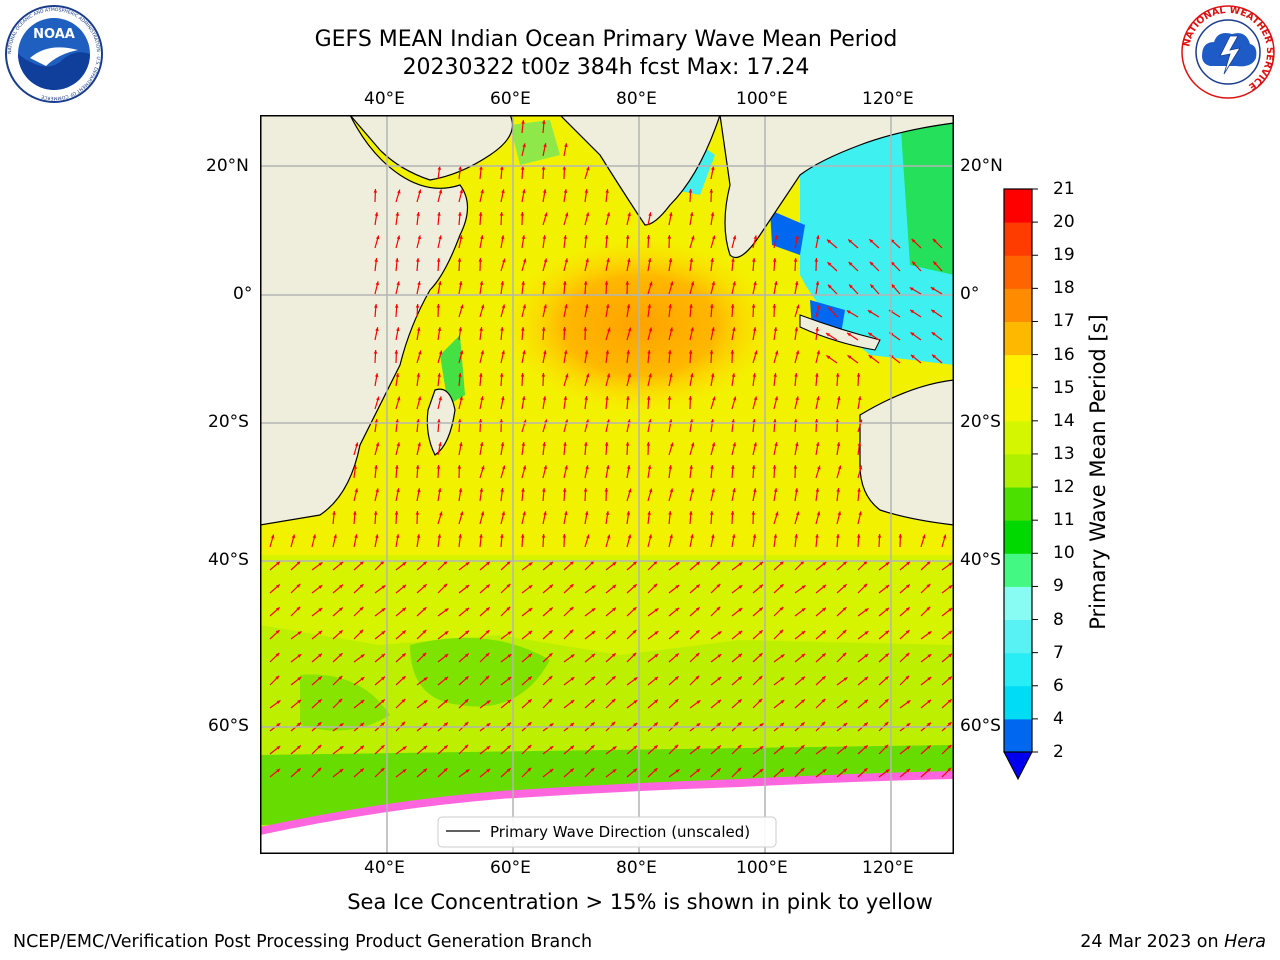 Image resolution: width=1280 pixels, height=960 pixels. Describe the element at coordinates (1020, 484) in the screenshot. I see `colorbar` at that location.